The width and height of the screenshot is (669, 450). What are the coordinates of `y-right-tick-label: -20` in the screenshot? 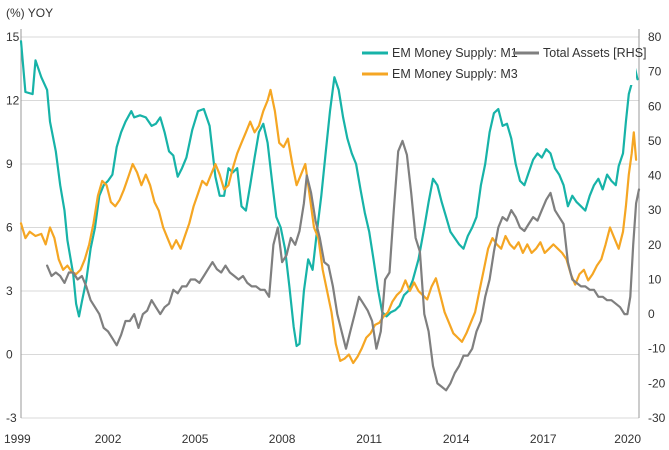 It's located at (657, 383).